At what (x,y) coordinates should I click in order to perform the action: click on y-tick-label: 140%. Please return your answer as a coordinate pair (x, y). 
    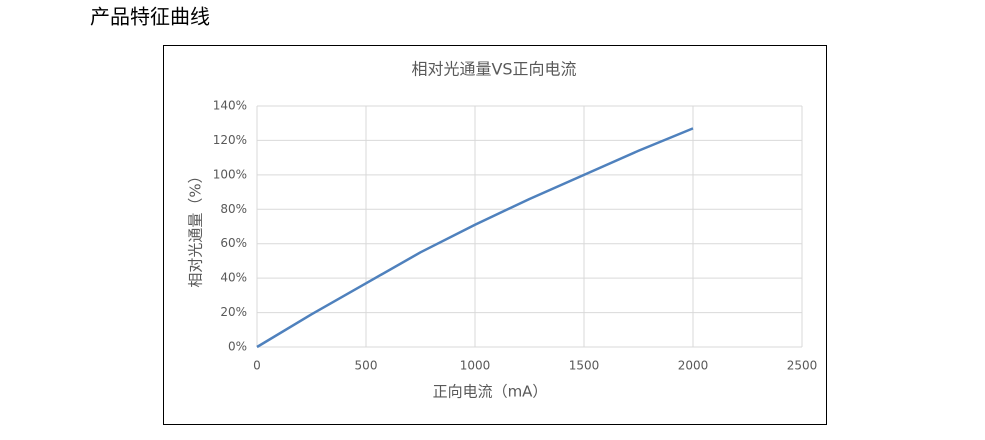
    Looking at the image, I should click on (230, 106).